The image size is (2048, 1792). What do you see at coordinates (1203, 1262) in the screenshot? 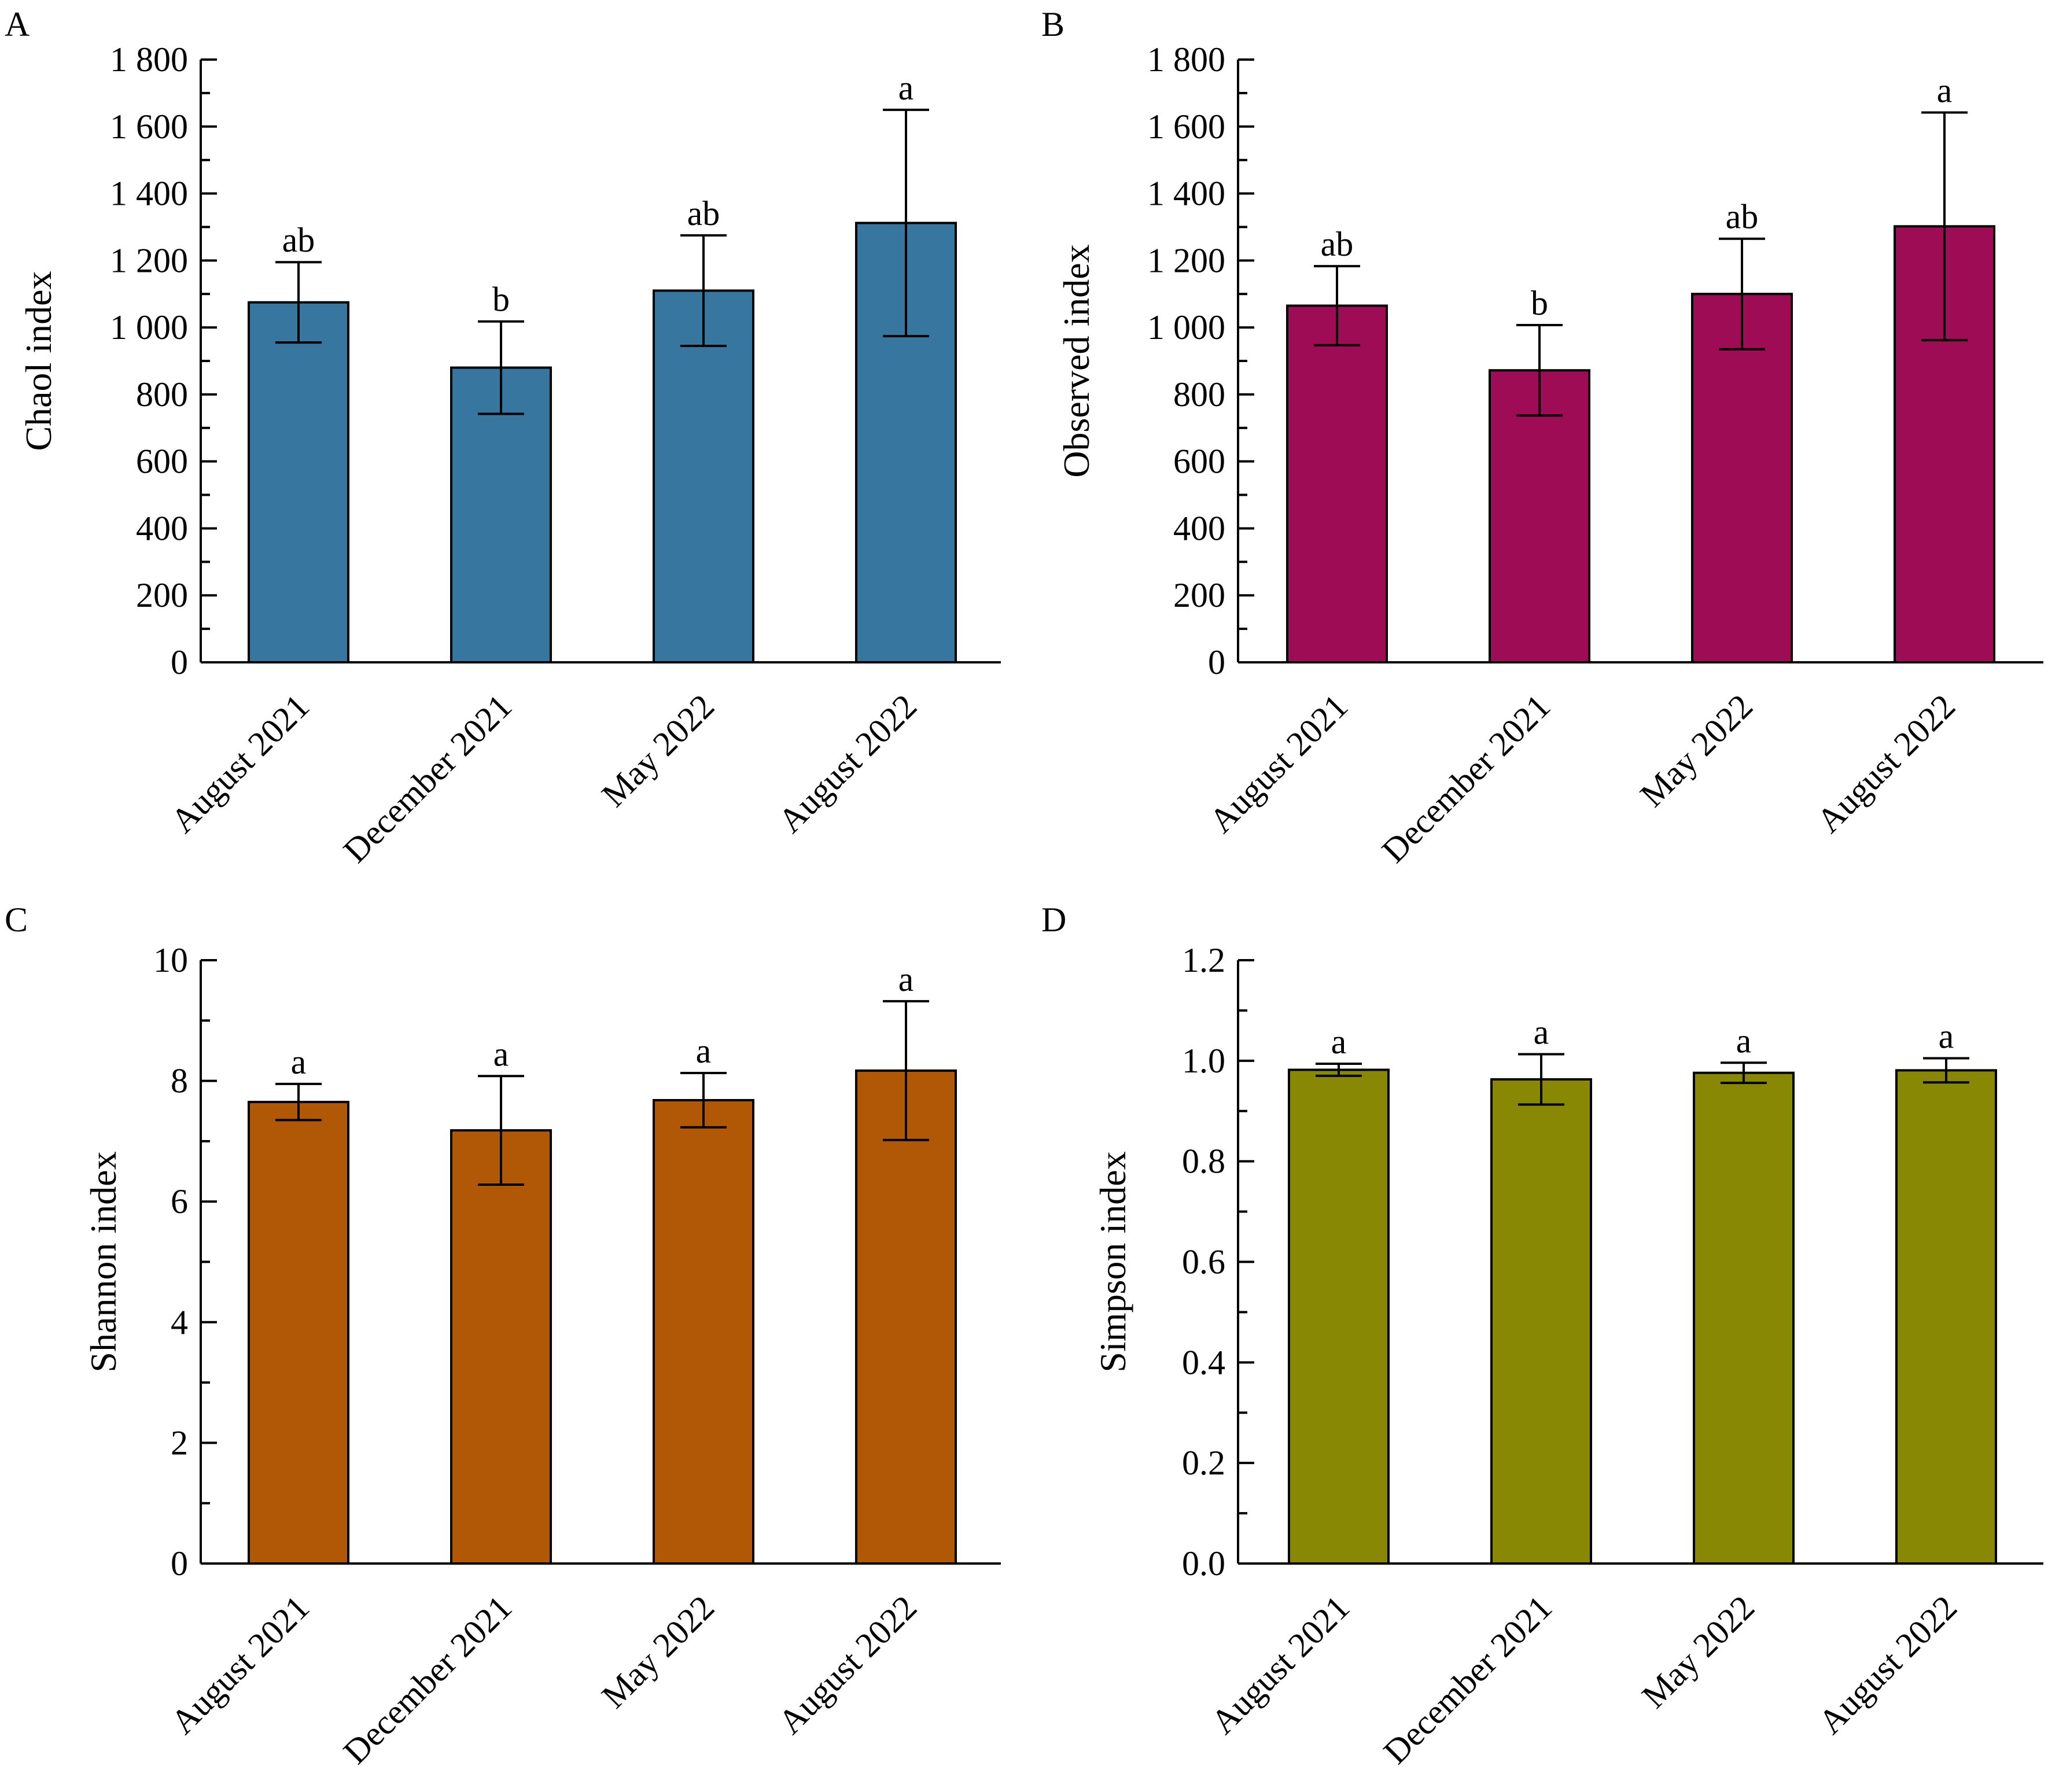
I see `y-tick-label: 0.6` at bounding box center [1203, 1262].